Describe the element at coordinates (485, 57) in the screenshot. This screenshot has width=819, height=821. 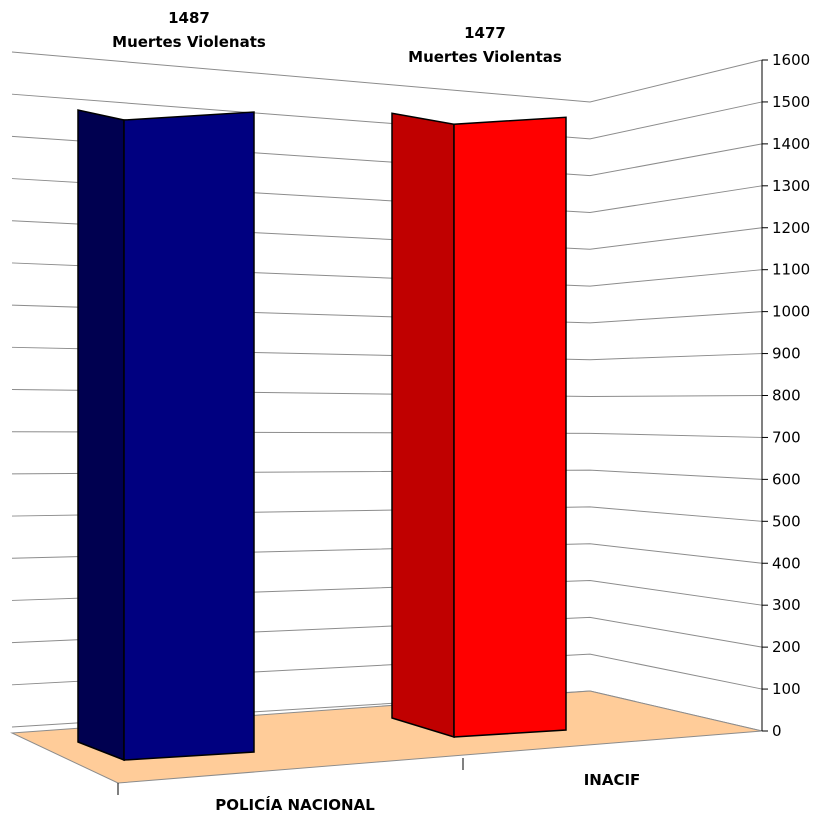
I see `data-label-text: Muertes Violentas` at that location.